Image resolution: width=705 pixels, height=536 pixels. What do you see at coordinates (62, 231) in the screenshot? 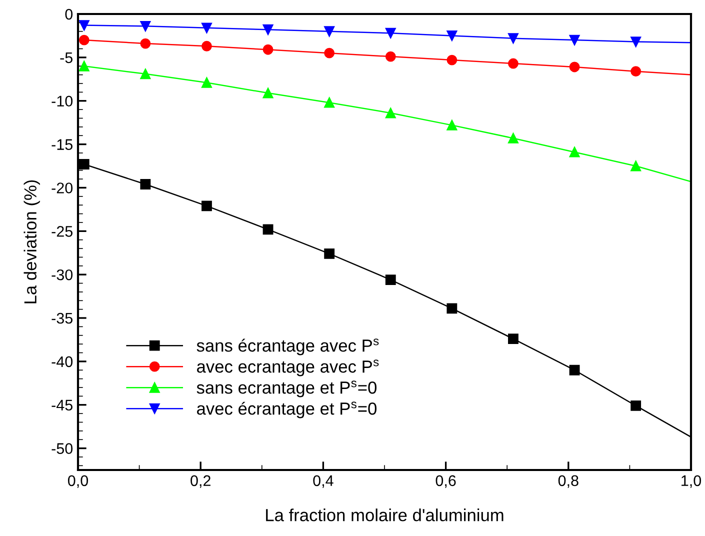
I see `y-tick-label: -25` at bounding box center [62, 231].